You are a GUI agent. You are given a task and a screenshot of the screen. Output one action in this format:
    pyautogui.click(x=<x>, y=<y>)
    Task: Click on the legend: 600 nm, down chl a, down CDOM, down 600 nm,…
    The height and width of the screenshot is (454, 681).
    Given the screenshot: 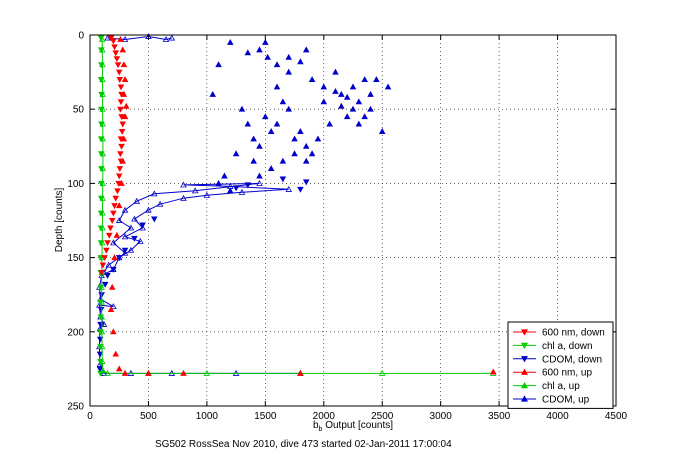 What is the action you would take?
    pyautogui.click(x=560, y=365)
    